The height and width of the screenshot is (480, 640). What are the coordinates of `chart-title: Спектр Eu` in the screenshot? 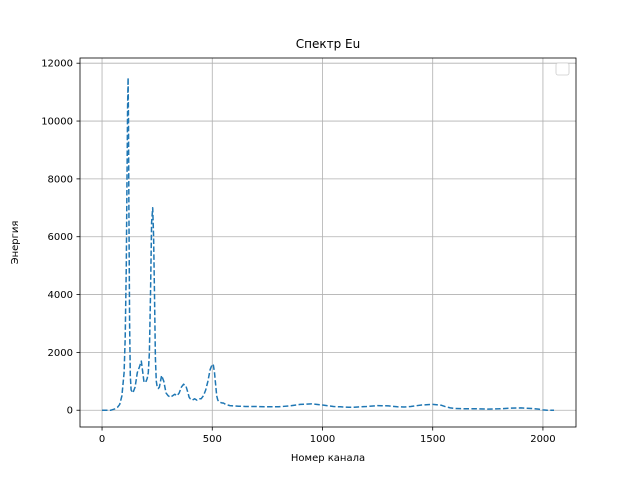 It's located at (328, 44).